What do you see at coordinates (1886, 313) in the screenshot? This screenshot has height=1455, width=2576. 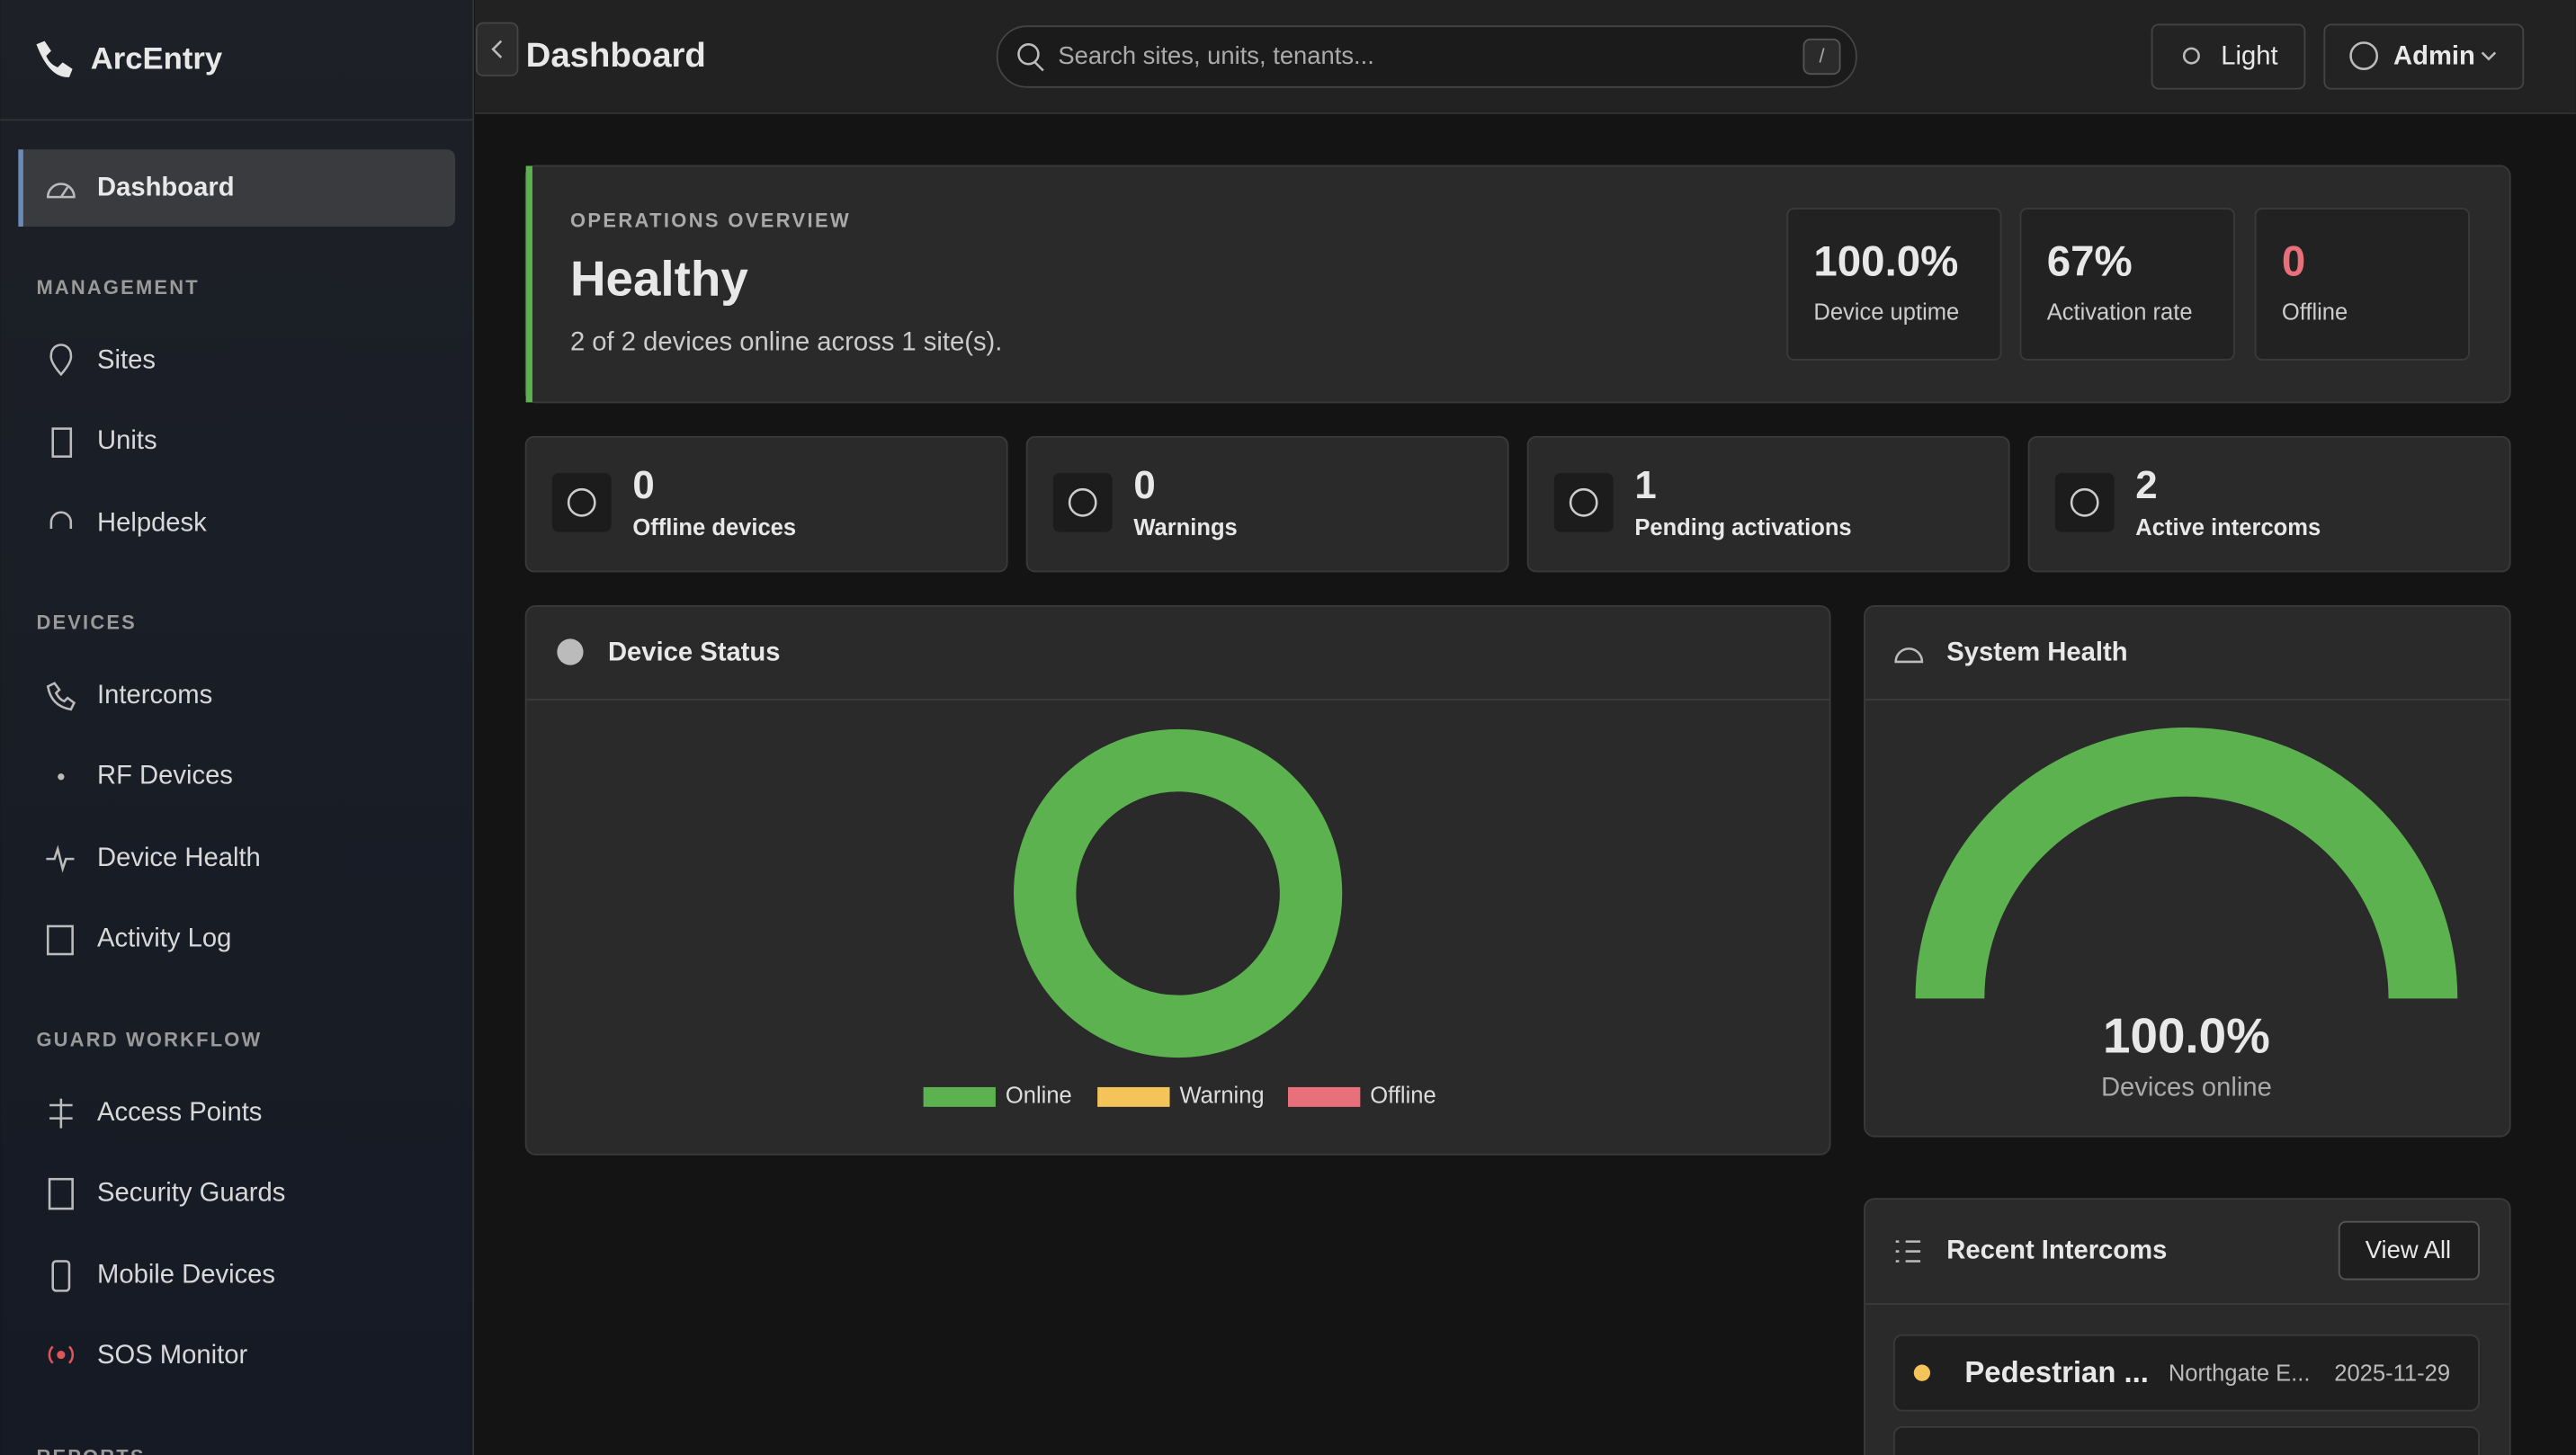 I see `metric-label: Device uptime` at bounding box center [1886, 313].